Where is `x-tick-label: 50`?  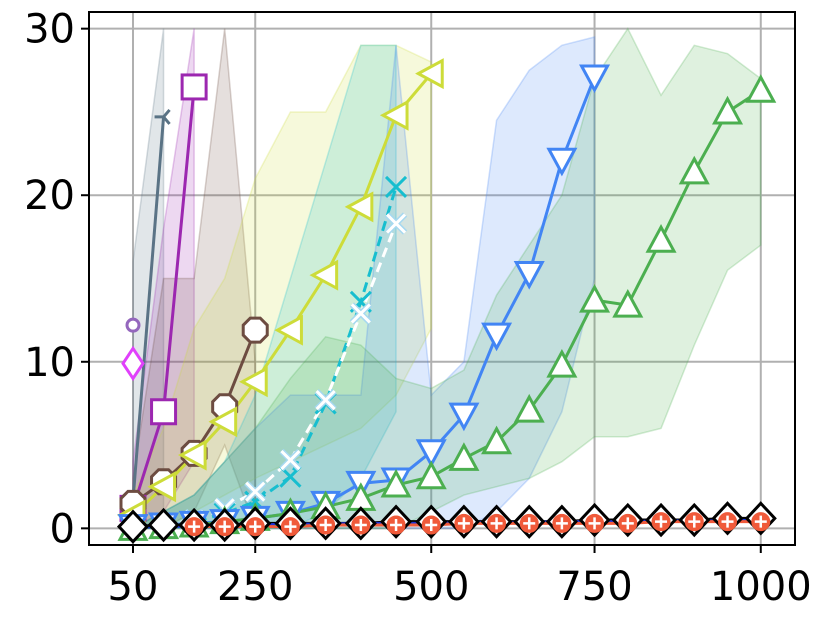
x-tick-label: 50 is located at coordinates (133, 587).